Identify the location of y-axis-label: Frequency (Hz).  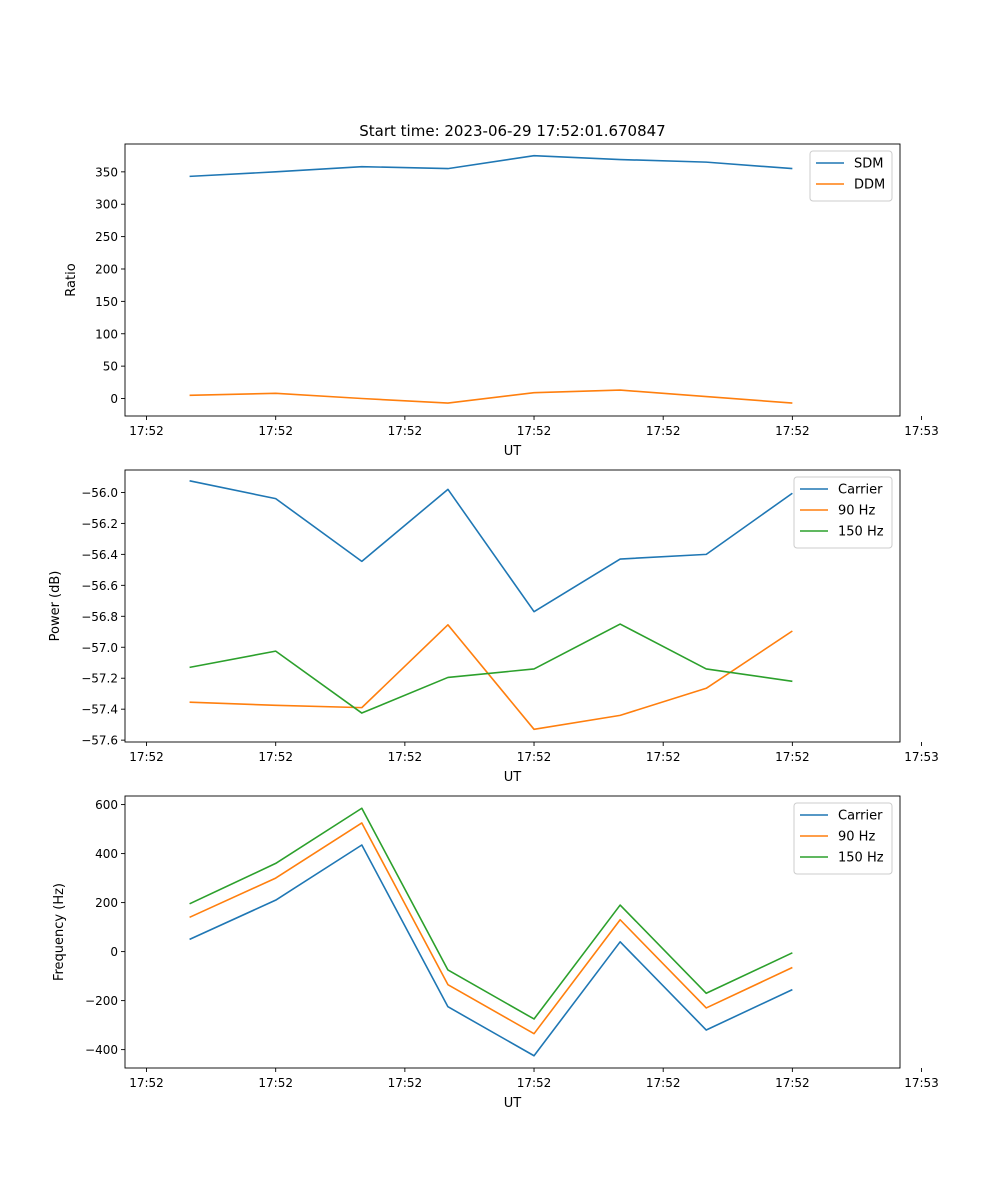
(59, 932).